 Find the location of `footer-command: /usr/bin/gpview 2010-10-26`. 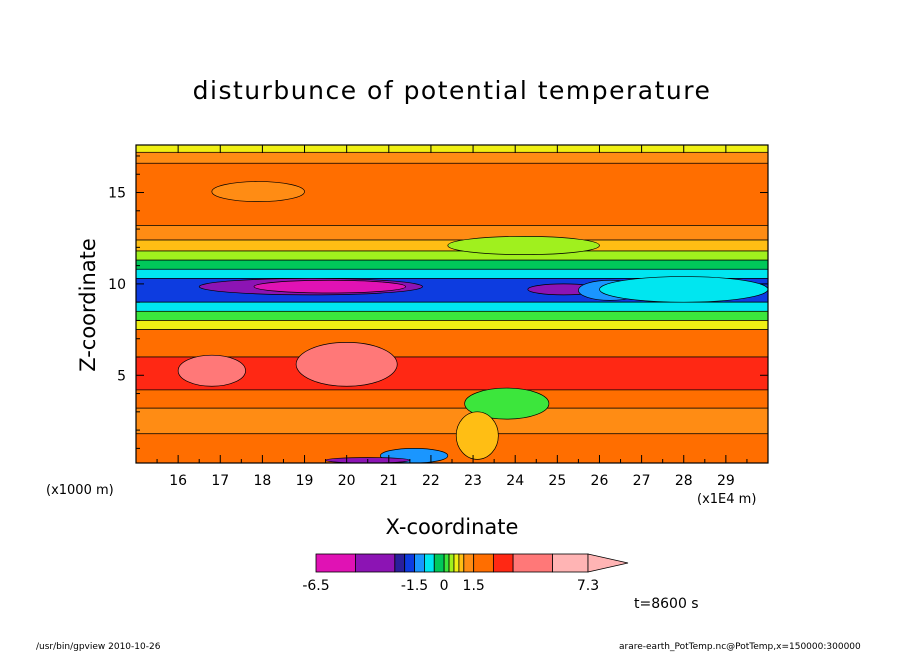

footer-command: /usr/bin/gpview 2010-10-26 is located at coordinates (98, 647).